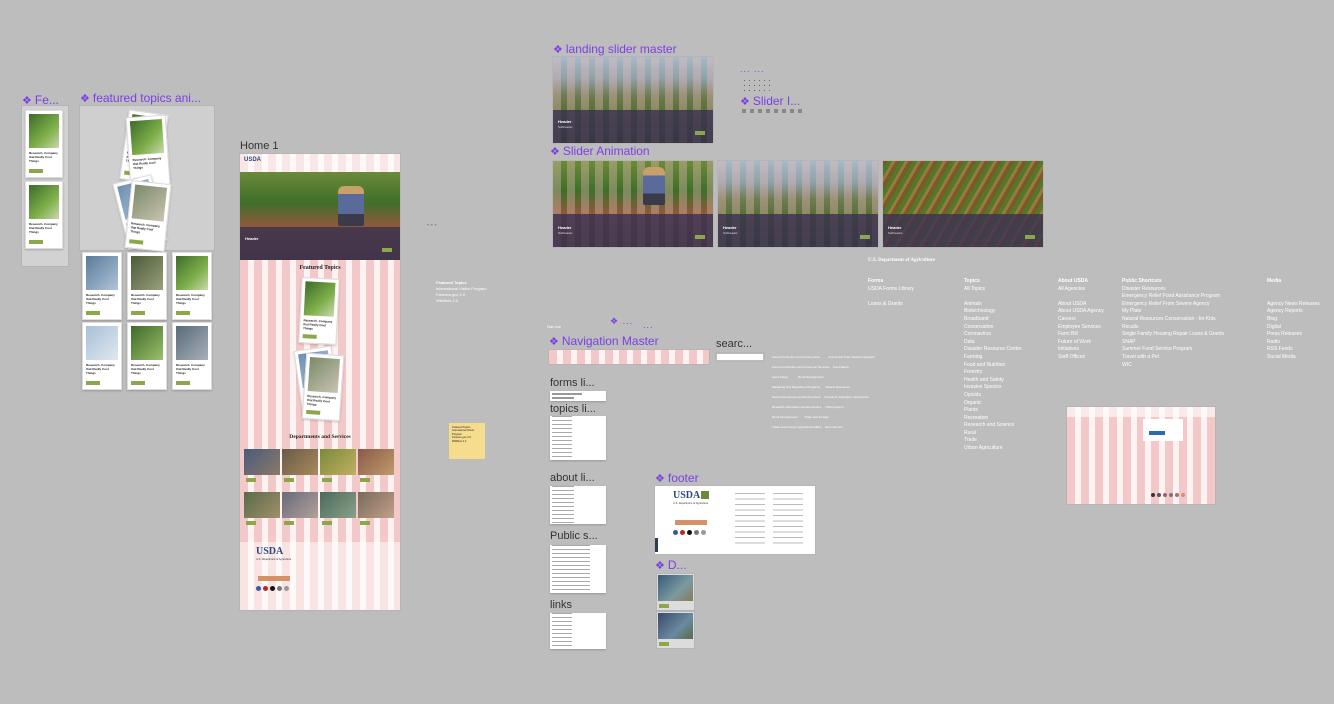 The image size is (1334, 704). What do you see at coordinates (972, 394) in the screenshot?
I see `footer-link: Opioids` at bounding box center [972, 394].